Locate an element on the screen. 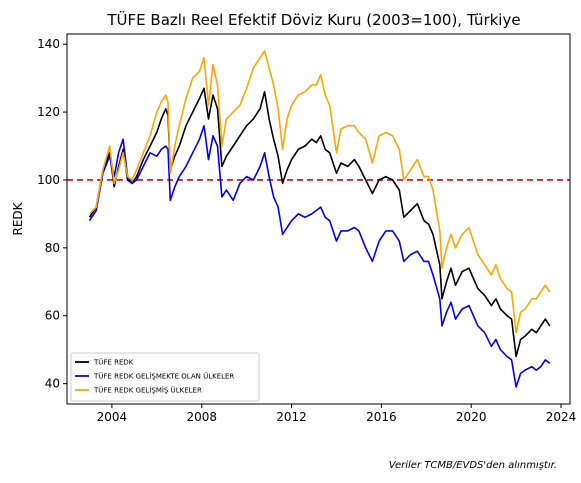 This screenshot has width=581, height=483. x-tick-label: 2024 is located at coordinates (561, 417).